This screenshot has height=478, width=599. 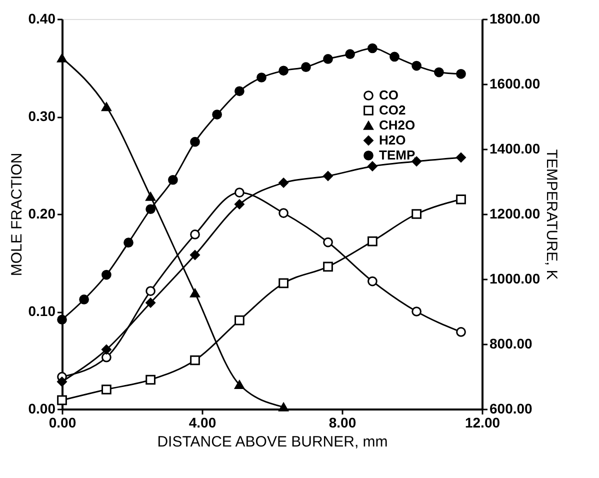 I want to click on x-tick-label: 4.00, so click(x=202, y=422).